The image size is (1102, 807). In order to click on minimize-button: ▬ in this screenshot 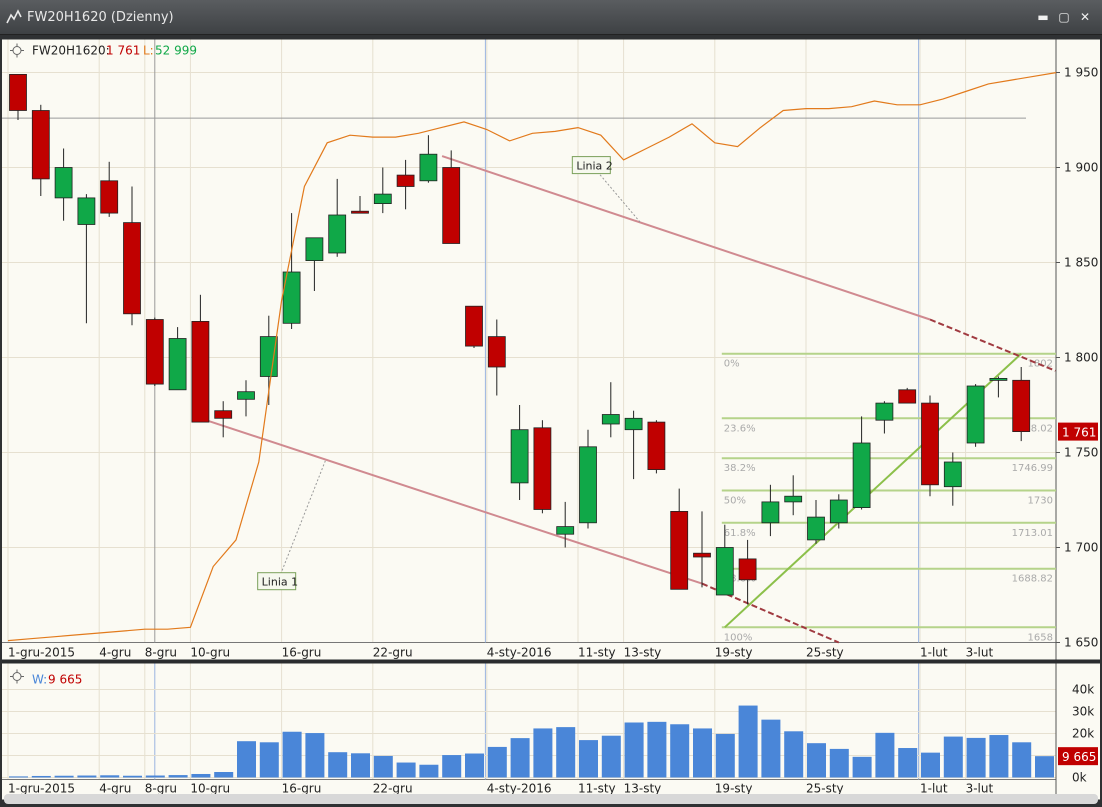, I will do `click(1043, 17)`.